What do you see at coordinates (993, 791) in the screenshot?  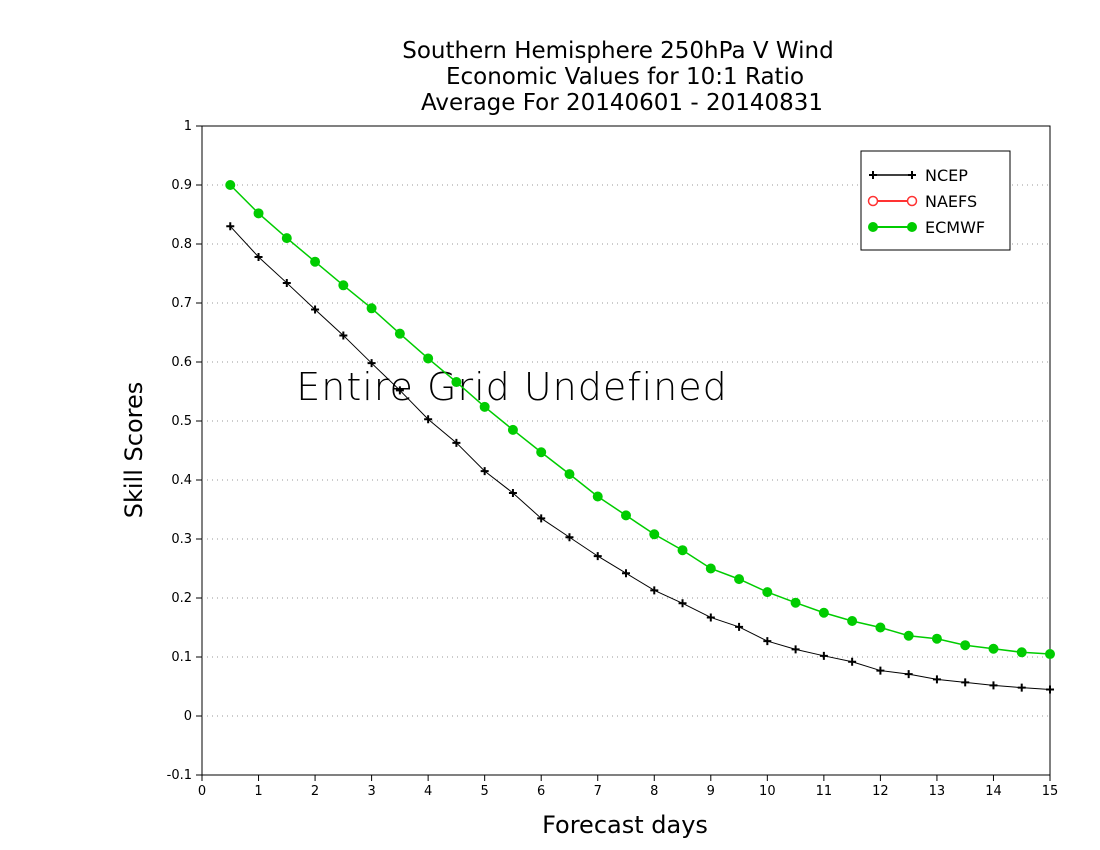 I see `x-tick-label: 14` at bounding box center [993, 791].